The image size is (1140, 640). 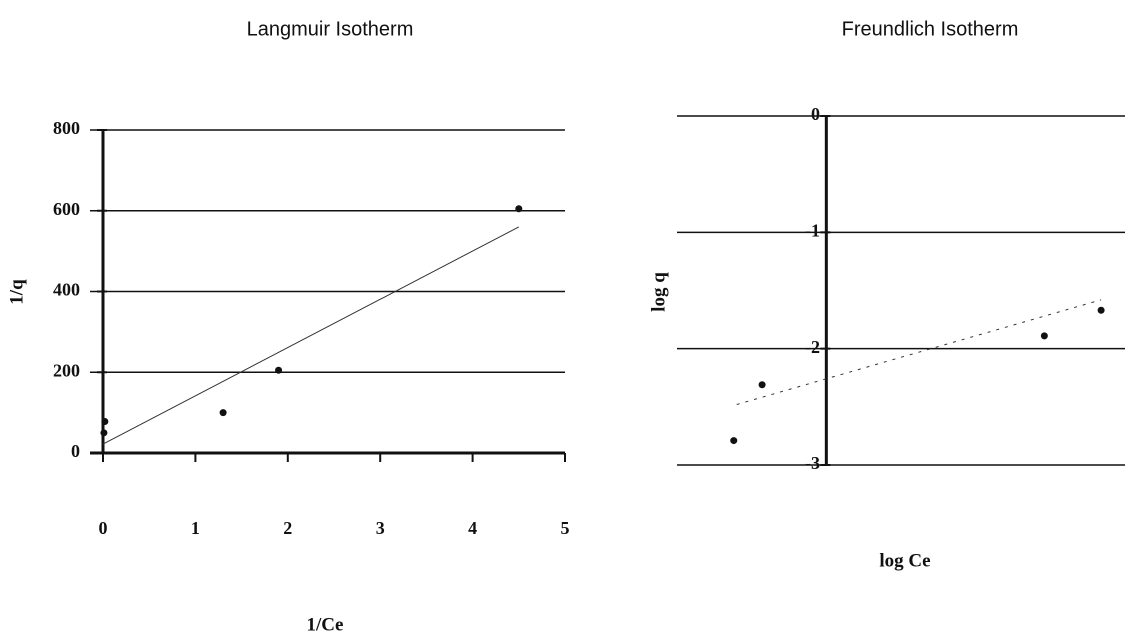 What do you see at coordinates (103, 528) in the screenshot?
I see `x-tick-label: 0` at bounding box center [103, 528].